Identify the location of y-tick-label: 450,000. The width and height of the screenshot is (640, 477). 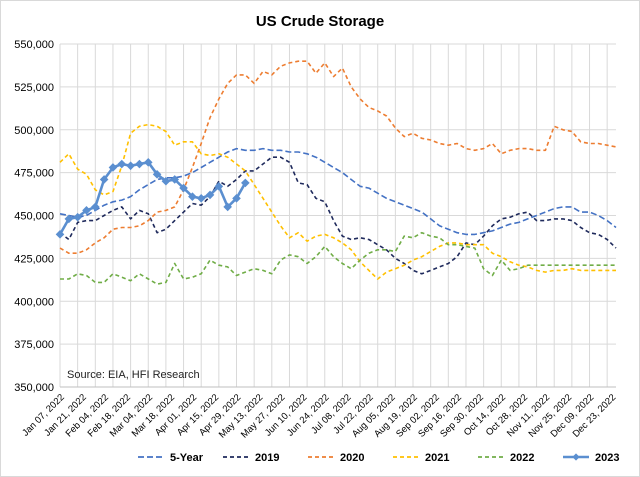
(34, 217).